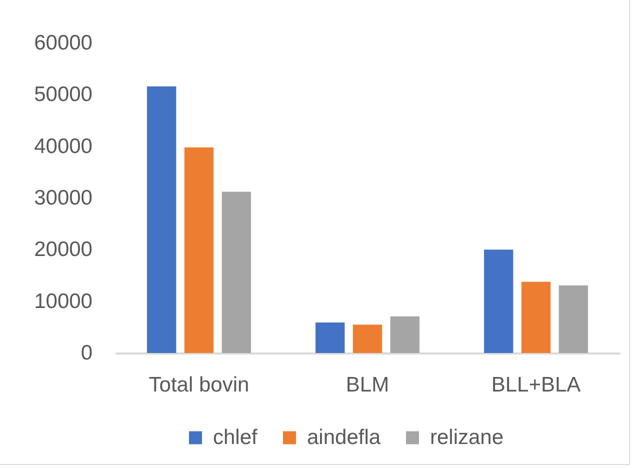 The height and width of the screenshot is (468, 635). I want to click on y-tick-label: 60000, so click(63, 43).